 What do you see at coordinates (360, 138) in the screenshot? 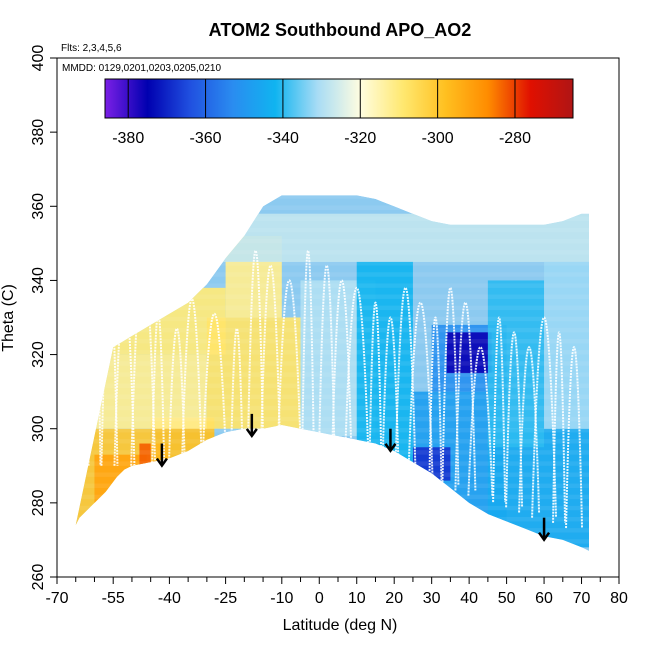
I see `colorbar-tick-label: -320` at bounding box center [360, 138].